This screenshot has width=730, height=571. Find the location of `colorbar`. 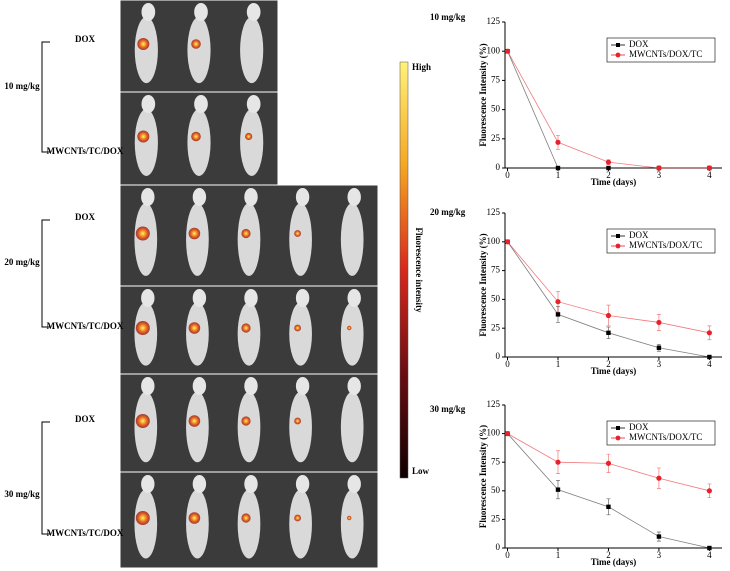

colorbar is located at coordinates (404, 270).